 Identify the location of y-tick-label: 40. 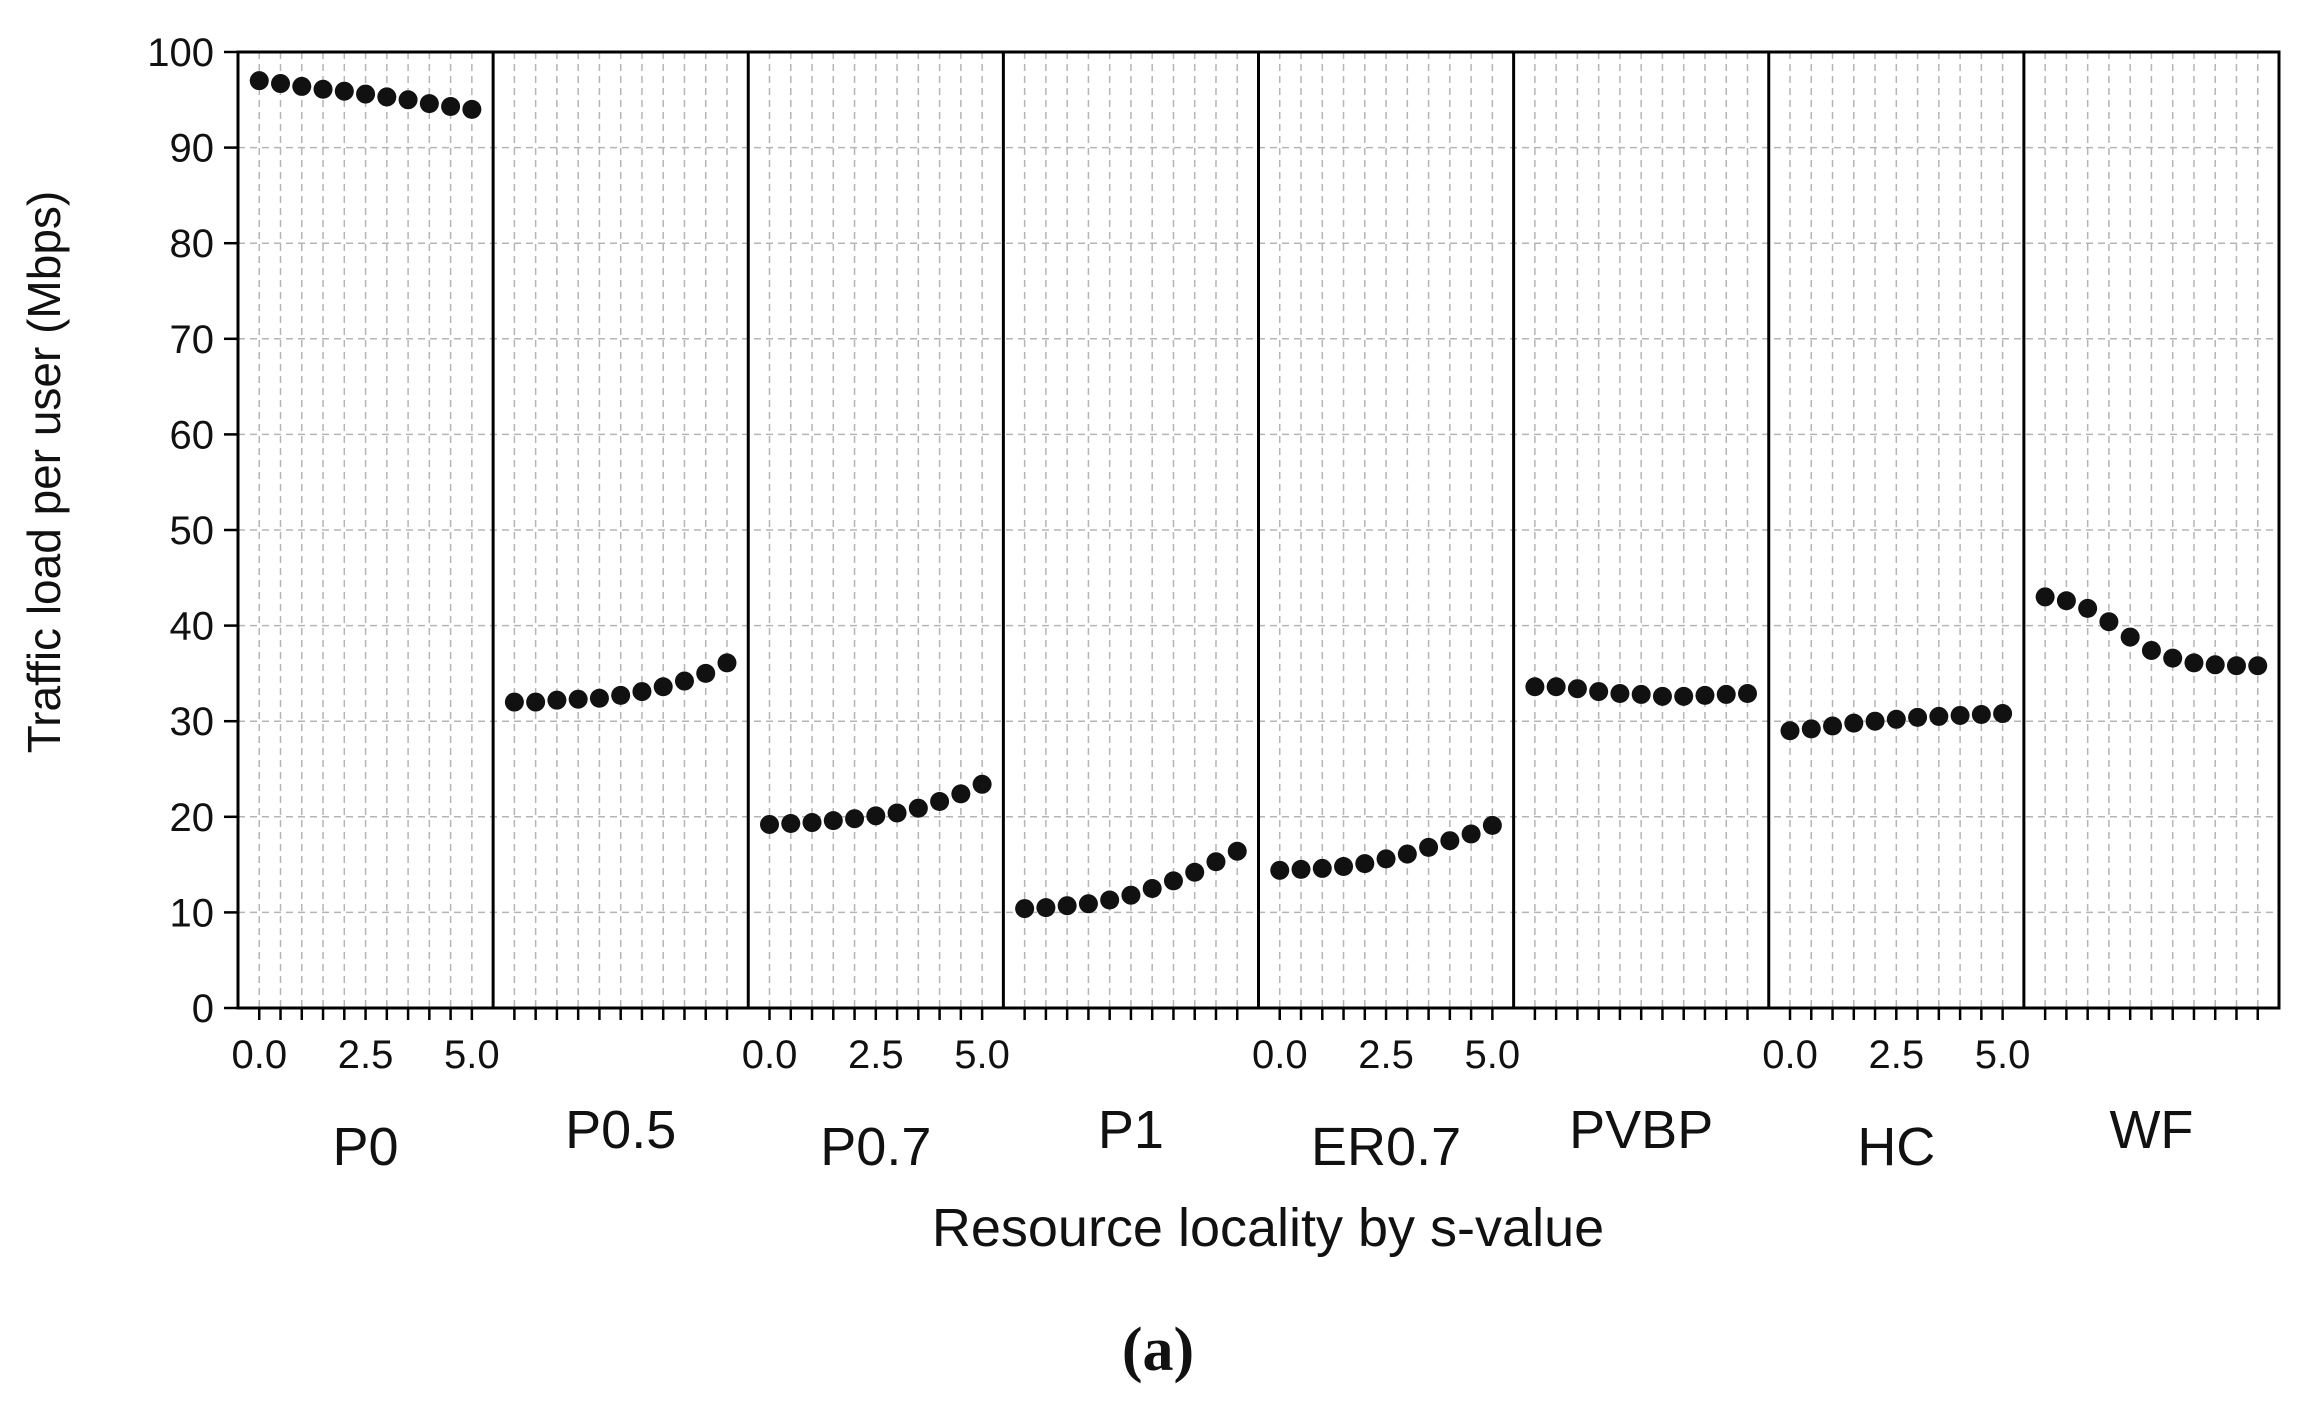
(192, 627).